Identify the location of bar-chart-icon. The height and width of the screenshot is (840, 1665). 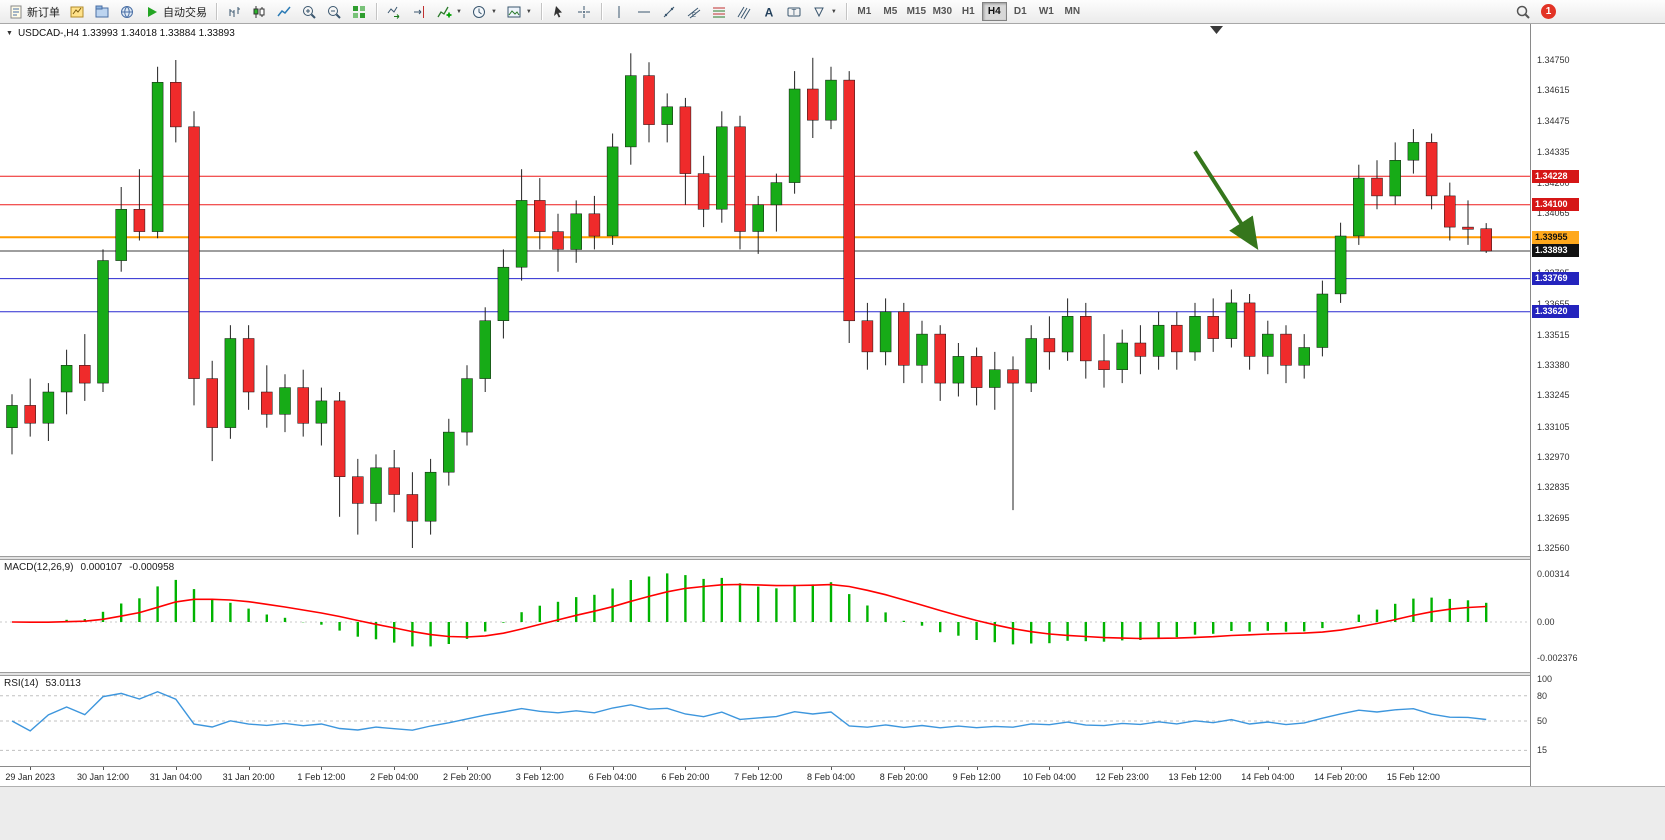
(234, 11).